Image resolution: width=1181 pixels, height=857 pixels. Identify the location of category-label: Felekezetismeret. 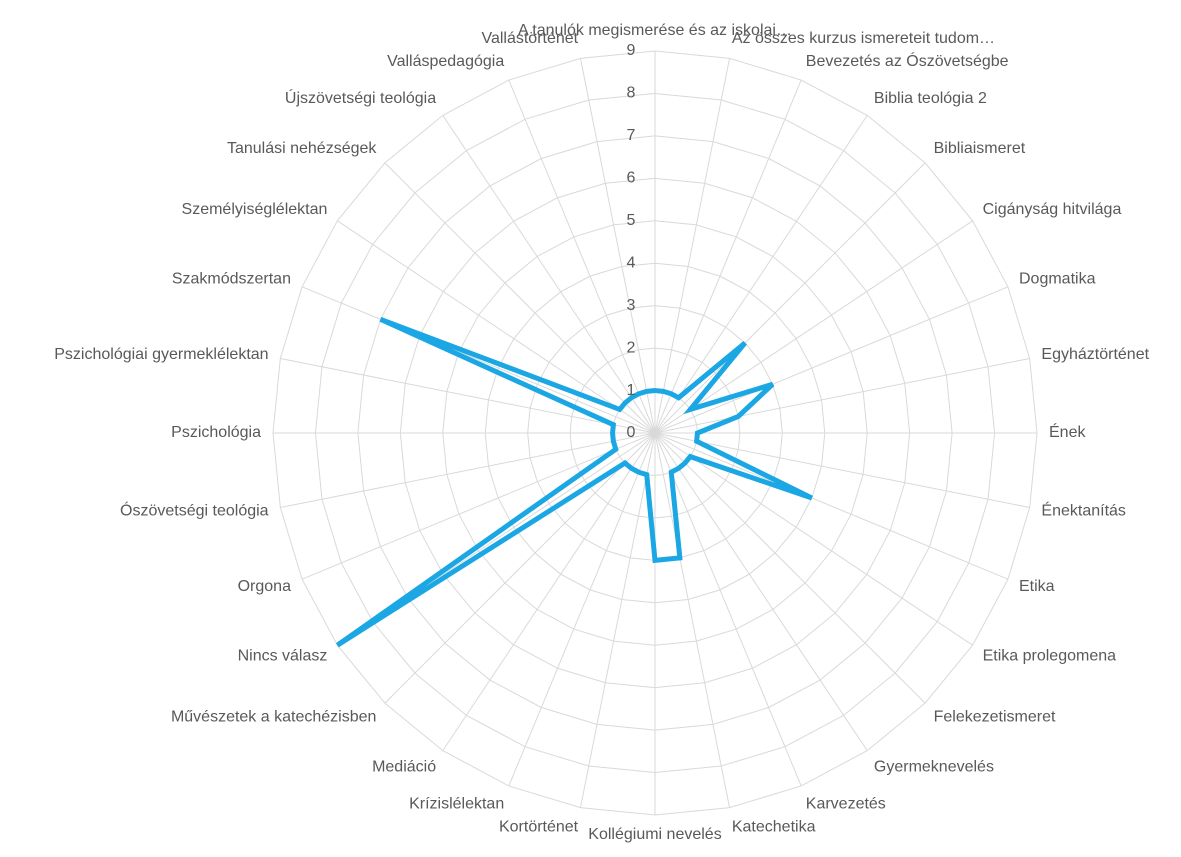
(995, 716).